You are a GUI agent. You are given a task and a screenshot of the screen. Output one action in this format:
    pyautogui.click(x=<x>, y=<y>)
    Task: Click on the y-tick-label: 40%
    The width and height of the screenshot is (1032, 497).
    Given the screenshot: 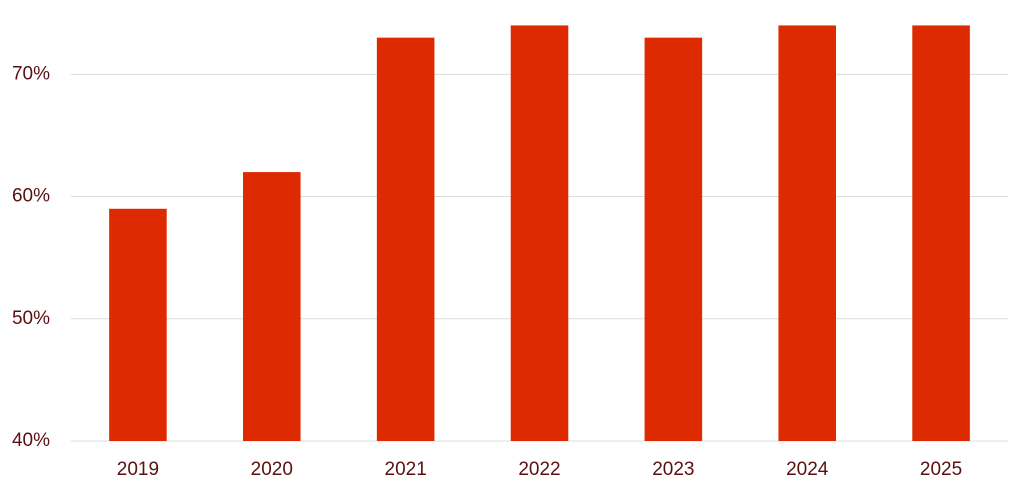 What is the action you would take?
    pyautogui.click(x=31, y=440)
    